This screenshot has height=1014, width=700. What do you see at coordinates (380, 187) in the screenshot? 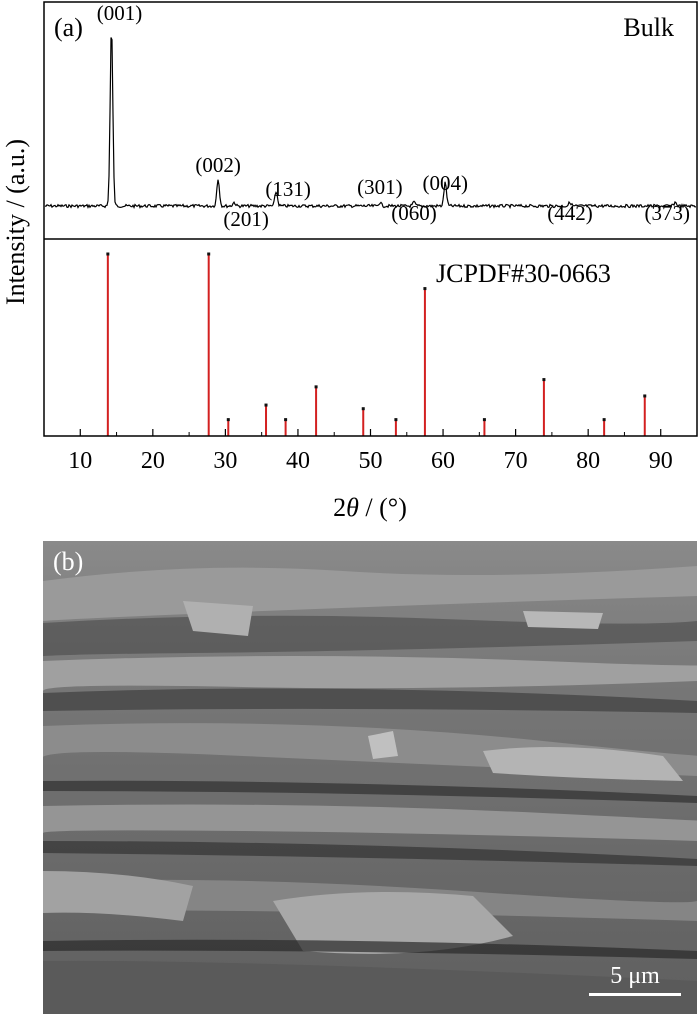
I see `peak-label: (301)` at bounding box center [380, 187].